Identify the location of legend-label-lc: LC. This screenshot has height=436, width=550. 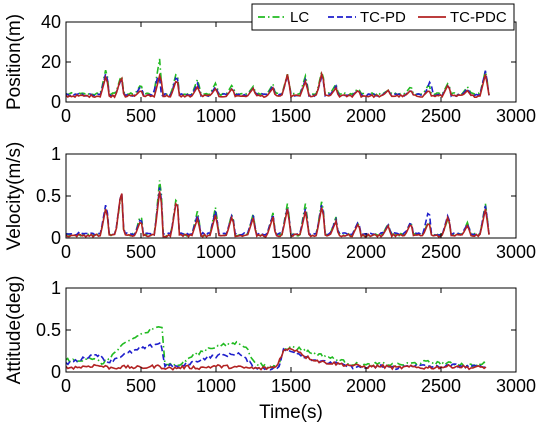
(299, 17).